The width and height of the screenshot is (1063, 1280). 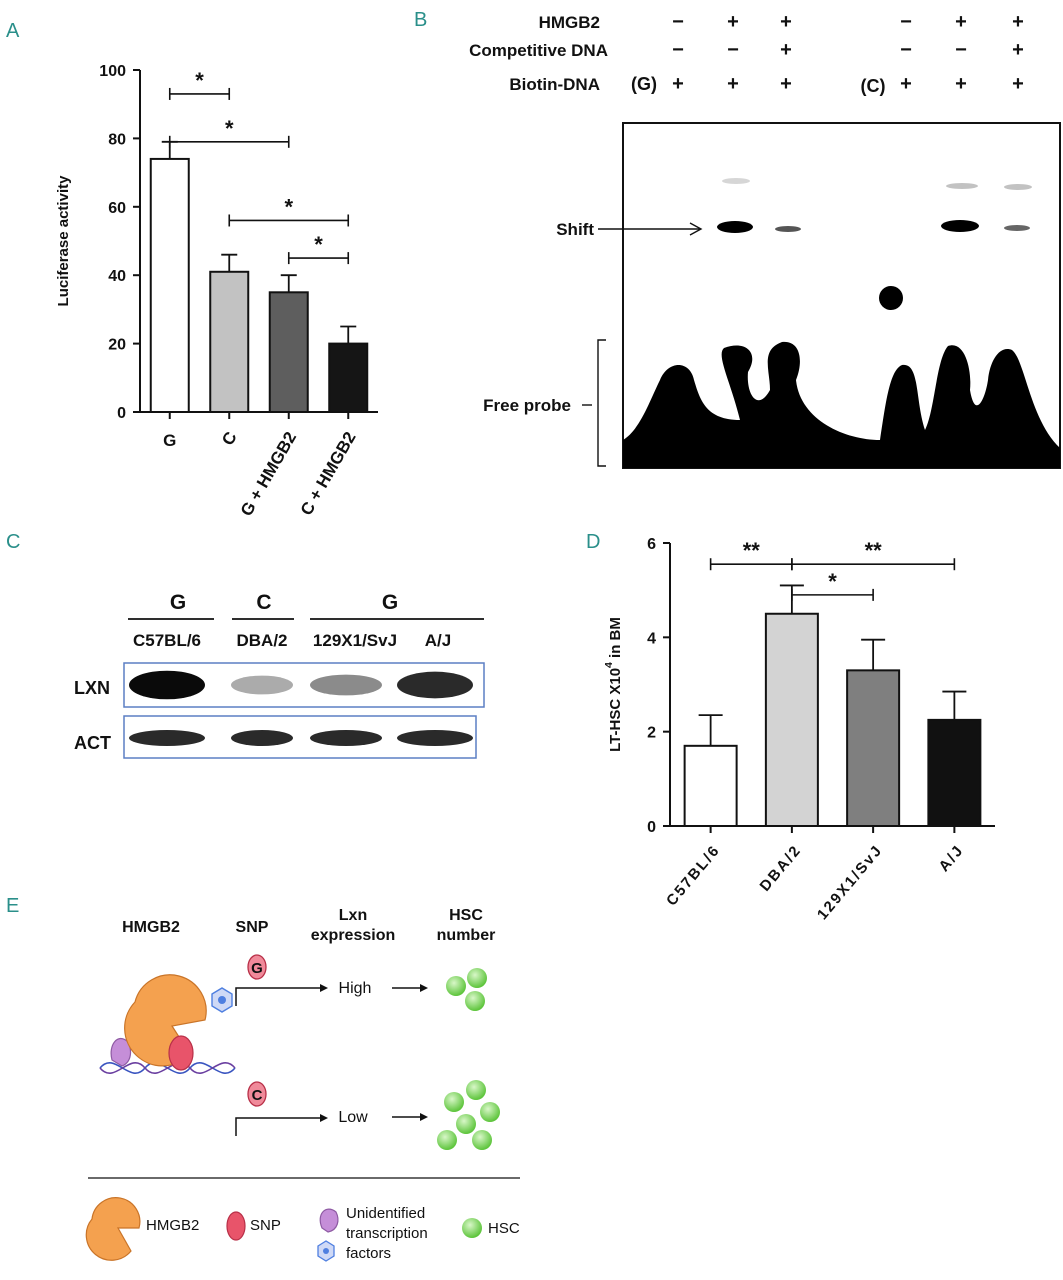 What do you see at coordinates (112, 71) in the screenshot?
I see `chart-a-y-tick-label: 100` at bounding box center [112, 71].